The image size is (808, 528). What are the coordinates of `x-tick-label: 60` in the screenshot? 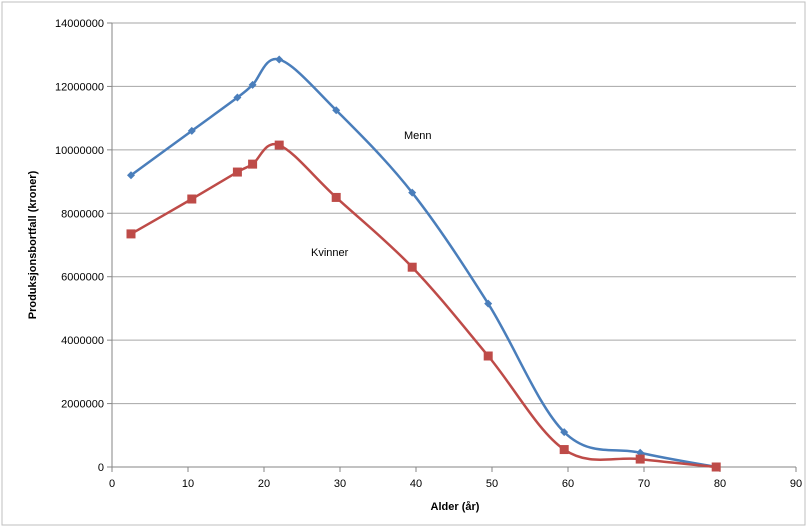 It's located at (568, 484).